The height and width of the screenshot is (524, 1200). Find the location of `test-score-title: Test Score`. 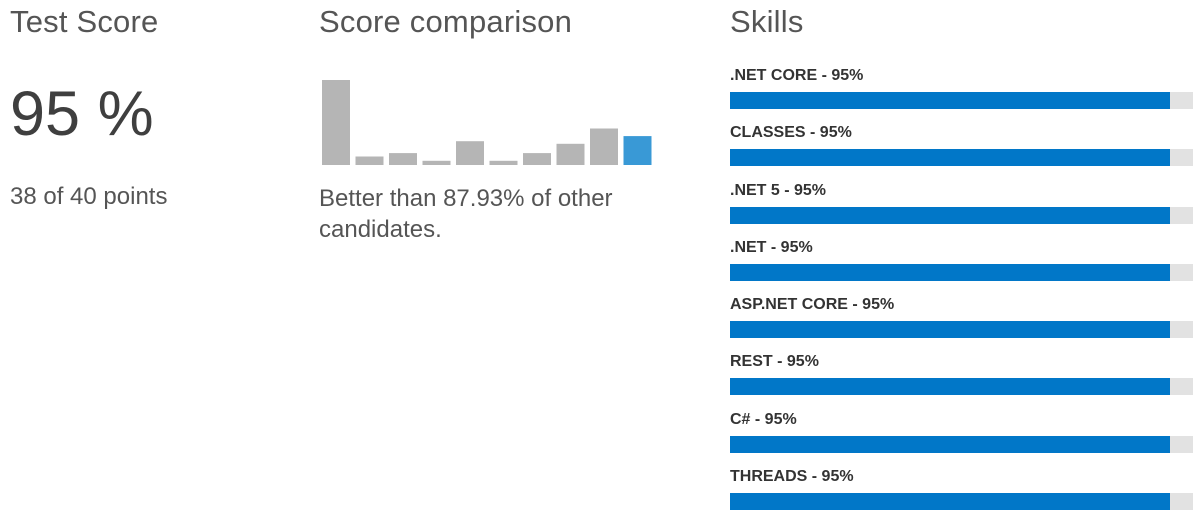

test-score-title: Test Score is located at coordinates (84, 21).